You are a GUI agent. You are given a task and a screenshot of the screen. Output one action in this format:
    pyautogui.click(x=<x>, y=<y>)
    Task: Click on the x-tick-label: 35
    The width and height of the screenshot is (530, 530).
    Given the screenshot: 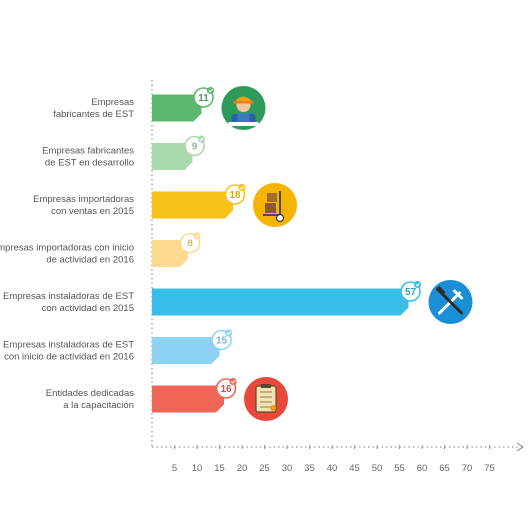 What is the action you would take?
    pyautogui.click(x=309, y=468)
    